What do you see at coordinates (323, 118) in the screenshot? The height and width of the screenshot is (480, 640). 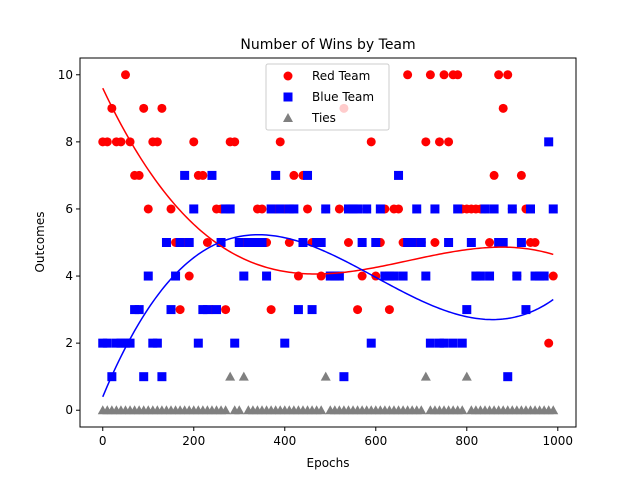 I see `legend-label-ties: Ties` at bounding box center [323, 118].